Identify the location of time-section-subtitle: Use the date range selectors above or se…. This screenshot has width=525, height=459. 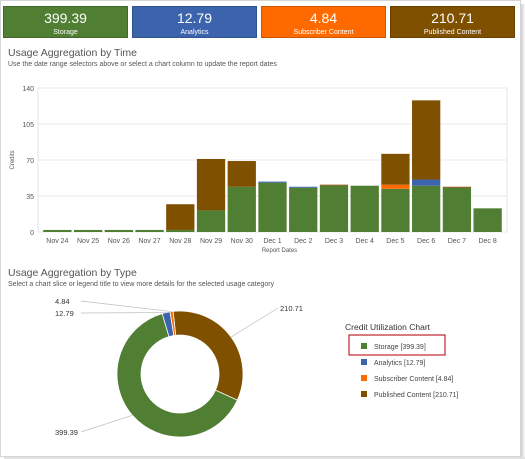
(142, 64).